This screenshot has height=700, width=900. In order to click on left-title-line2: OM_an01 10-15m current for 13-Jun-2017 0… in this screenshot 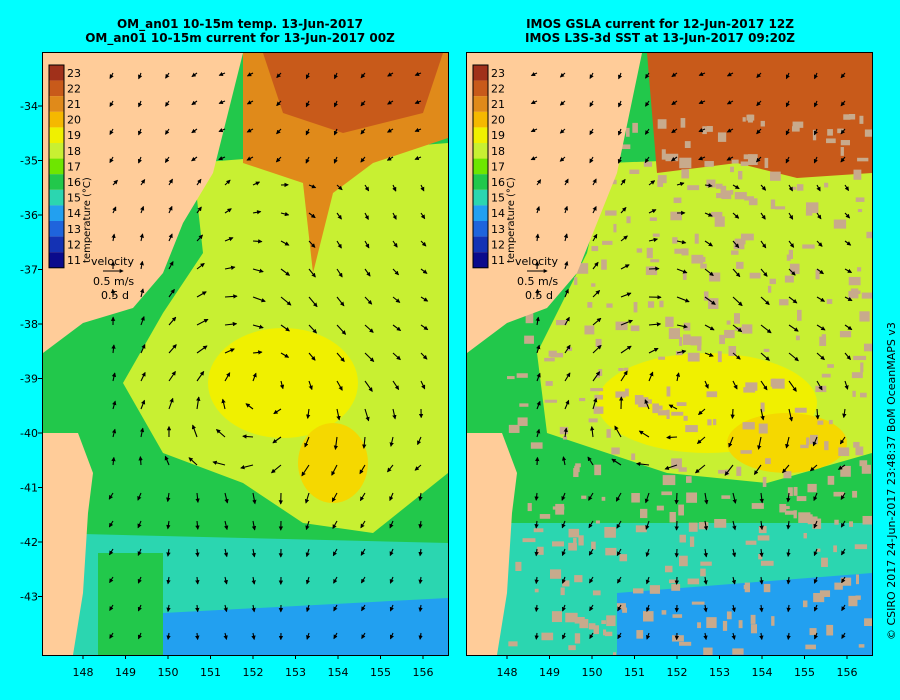, I will do `click(240, 38)`.